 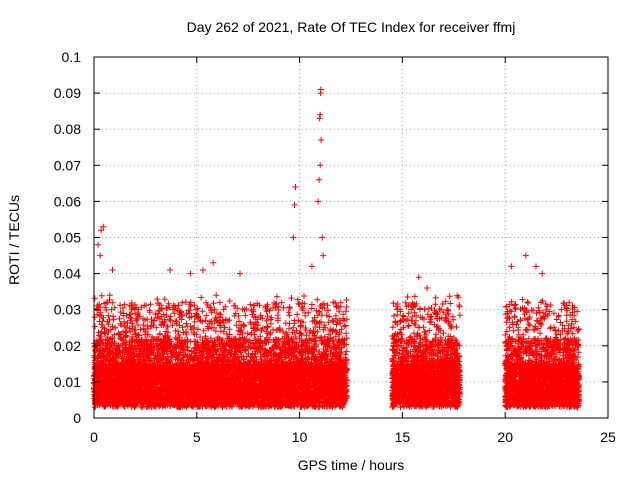 I want to click on x-tick-label: 25, so click(x=608, y=437).